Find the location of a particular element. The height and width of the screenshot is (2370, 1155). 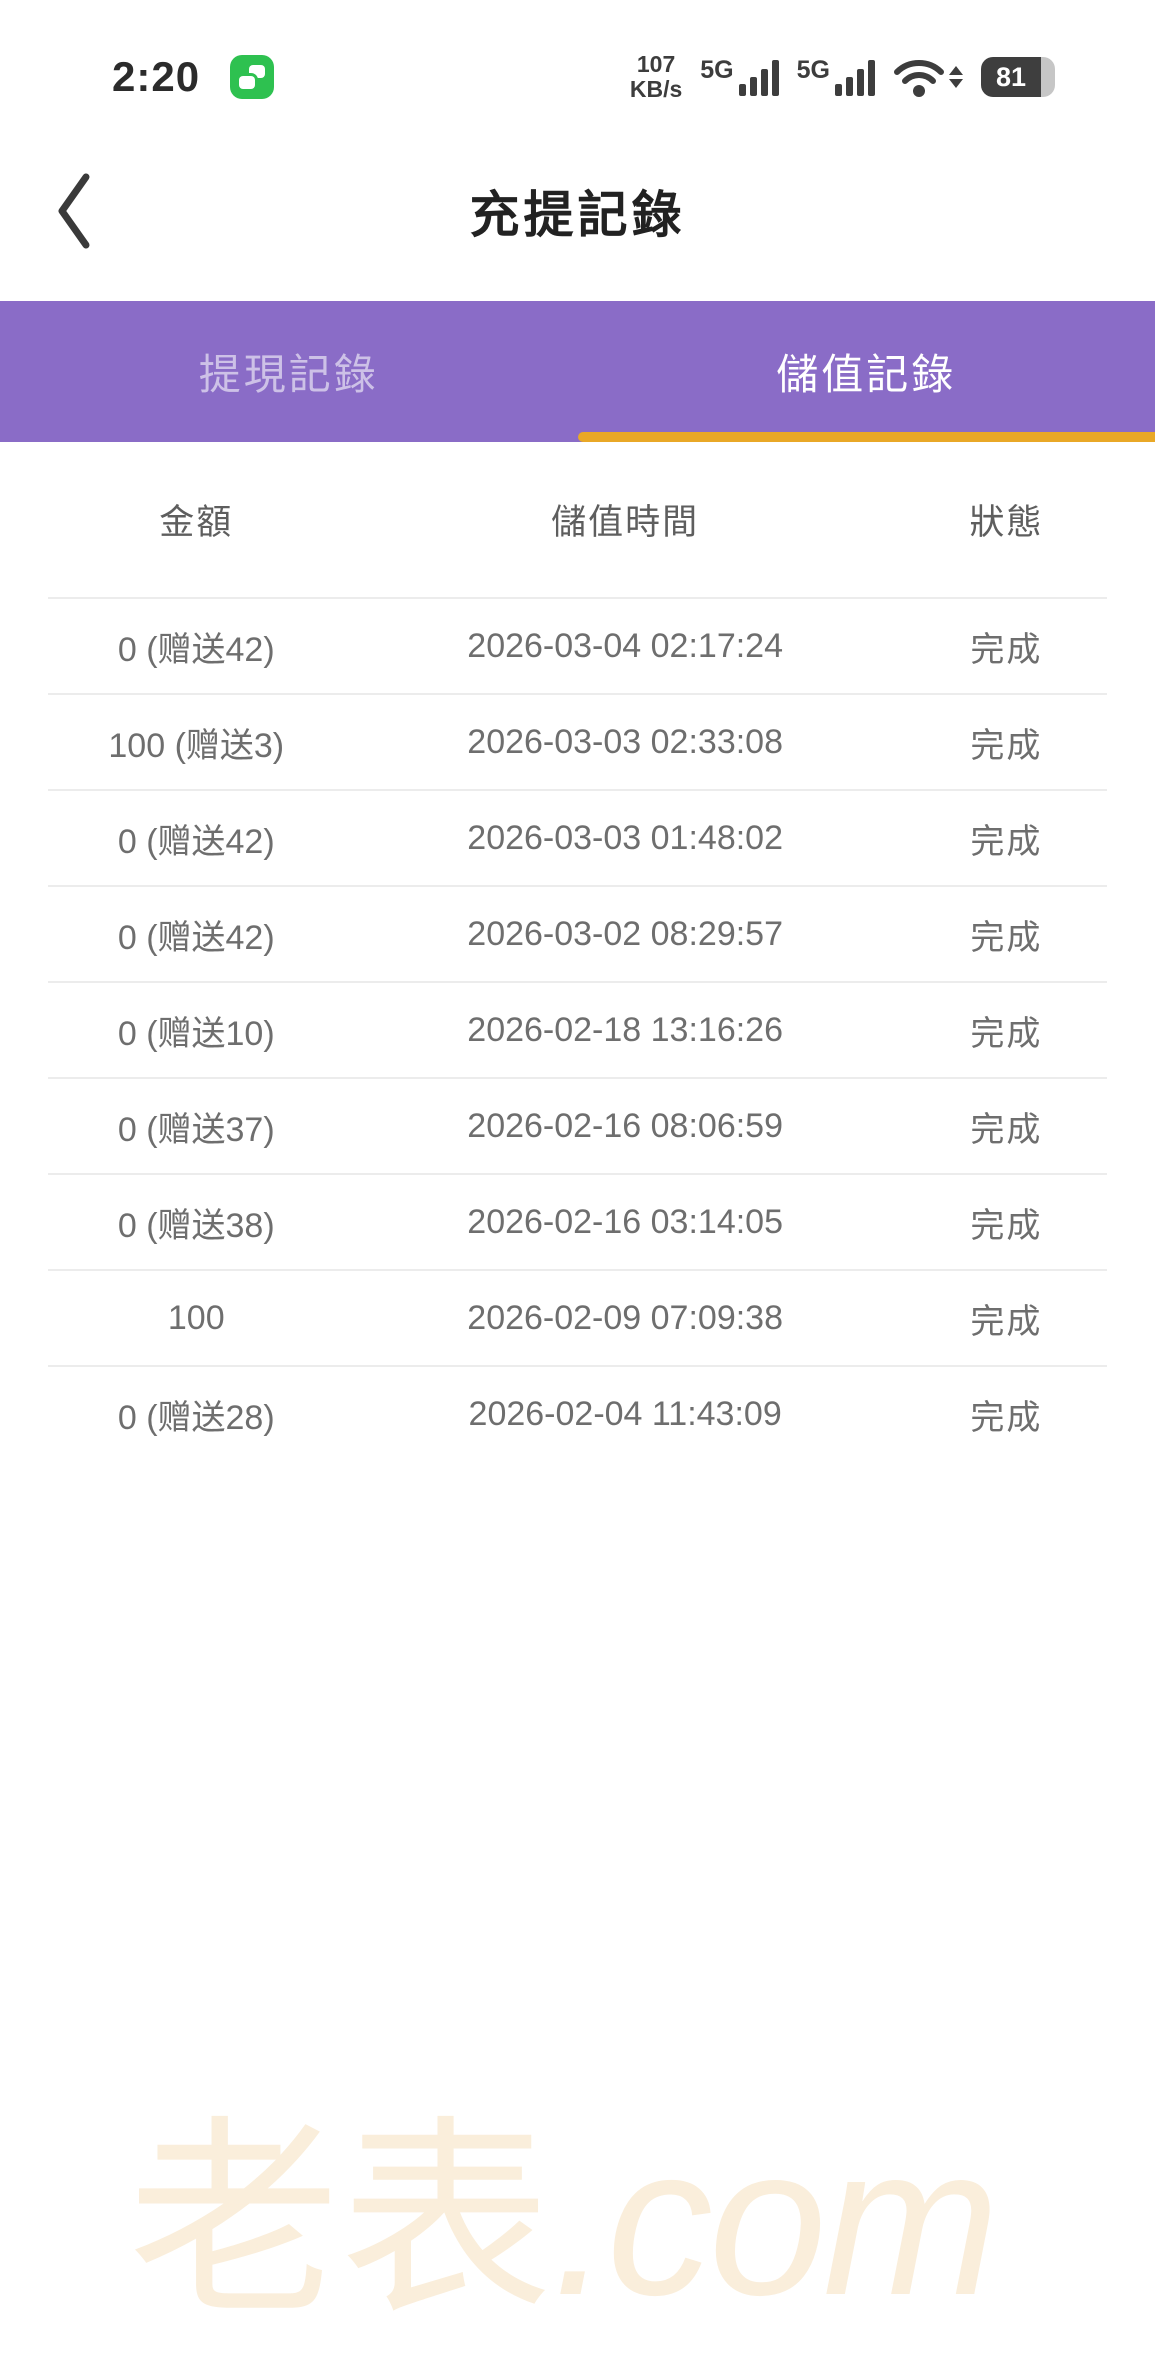

table-row: 0 (赠送28) 2026-02-04 11:43:09 完成 is located at coordinates (577, 1413).